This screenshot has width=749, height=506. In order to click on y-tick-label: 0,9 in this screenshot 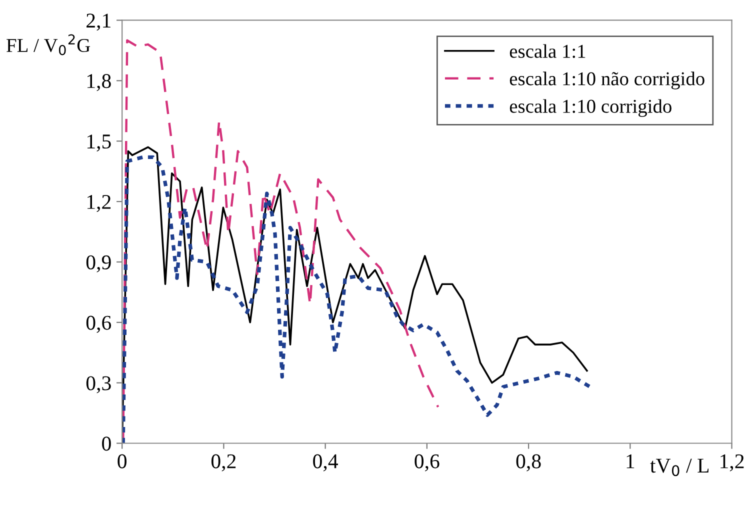, I will do `click(98, 263)`.